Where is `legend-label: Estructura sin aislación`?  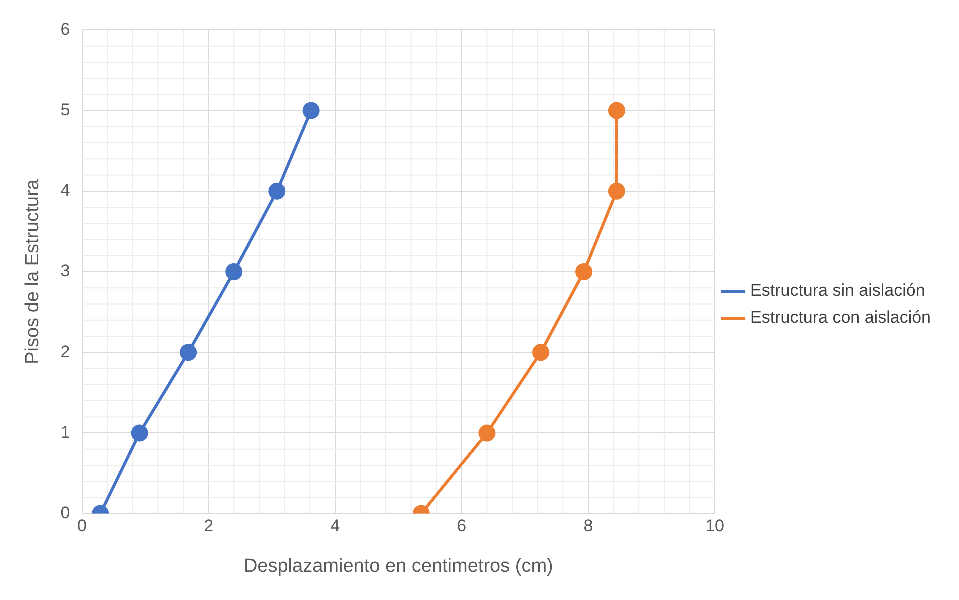
legend-label: Estructura sin aislación is located at coordinates (838, 290).